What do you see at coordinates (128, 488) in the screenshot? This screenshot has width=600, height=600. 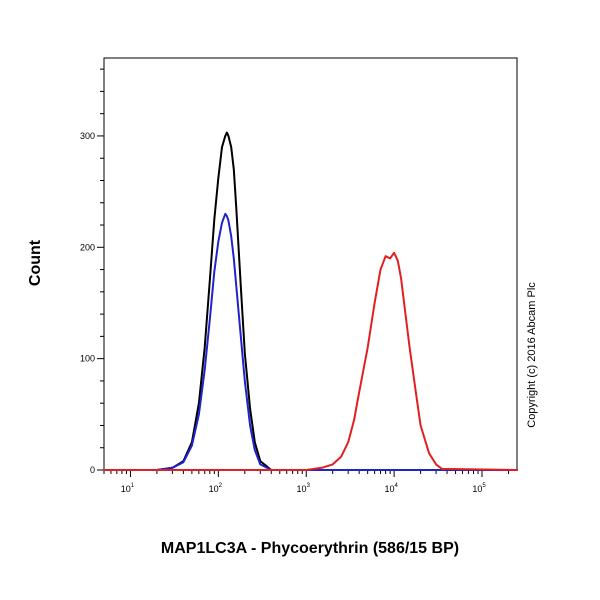 I see `x-tick-label: 10¹` at bounding box center [128, 488].